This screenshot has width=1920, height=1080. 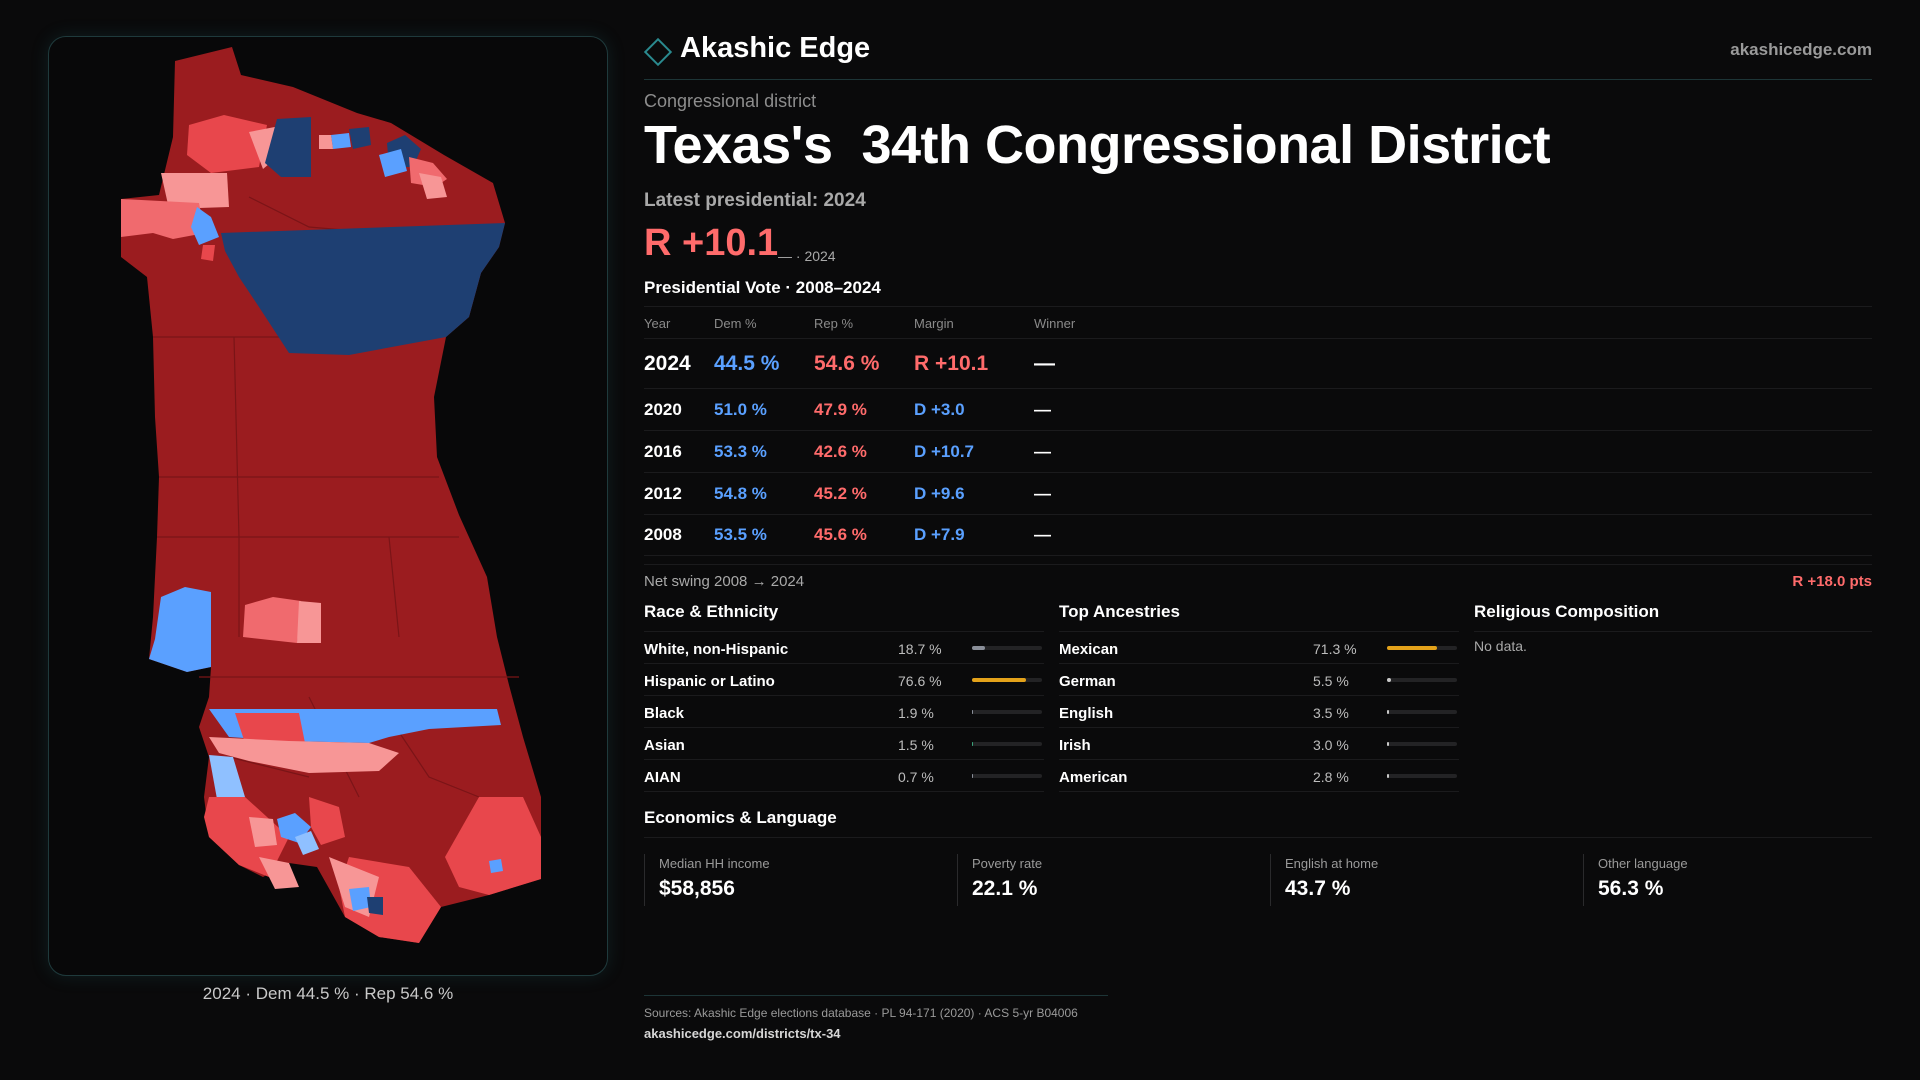 What do you see at coordinates (742, 1033) in the screenshot?
I see `district-url-link: akashicedge.com/districts/tx-34` at bounding box center [742, 1033].